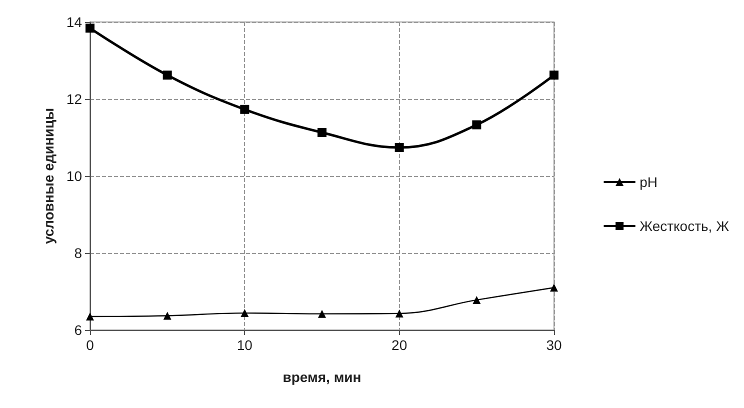 The height and width of the screenshot is (408, 744). Describe the element at coordinates (244, 345) in the screenshot. I see `x-tick-label: 10` at that location.